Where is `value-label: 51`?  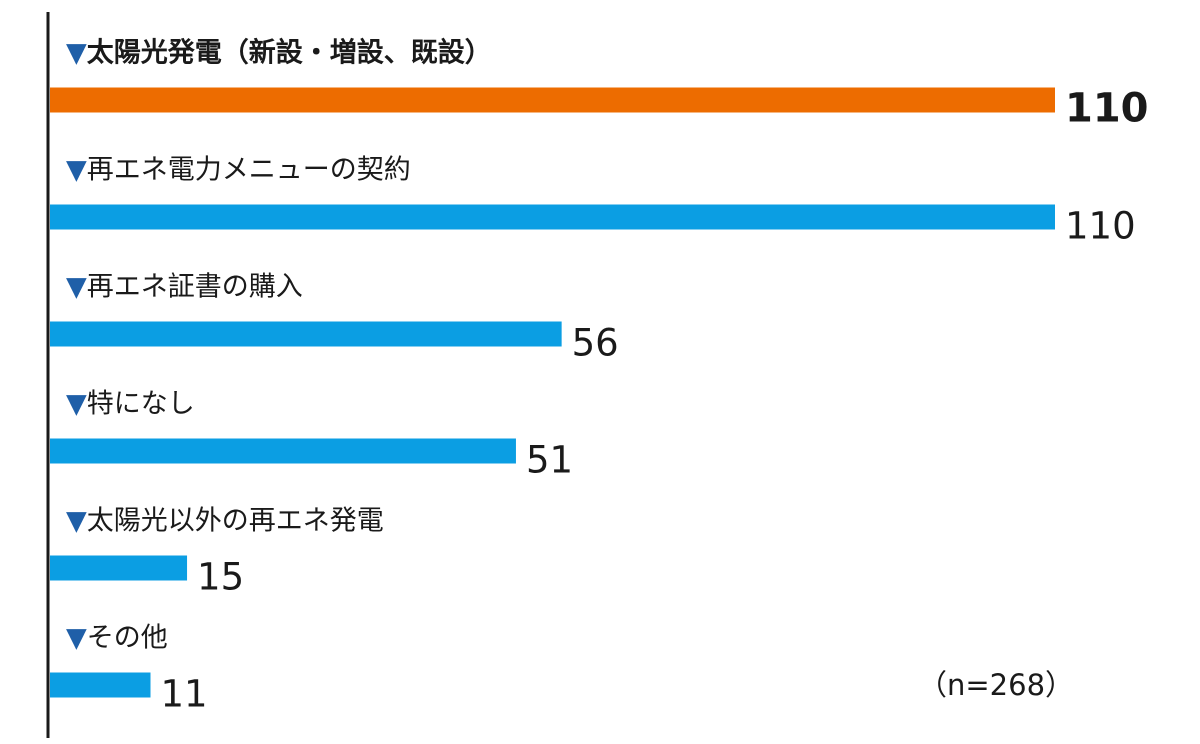
value-label: 51 is located at coordinates (549, 460).